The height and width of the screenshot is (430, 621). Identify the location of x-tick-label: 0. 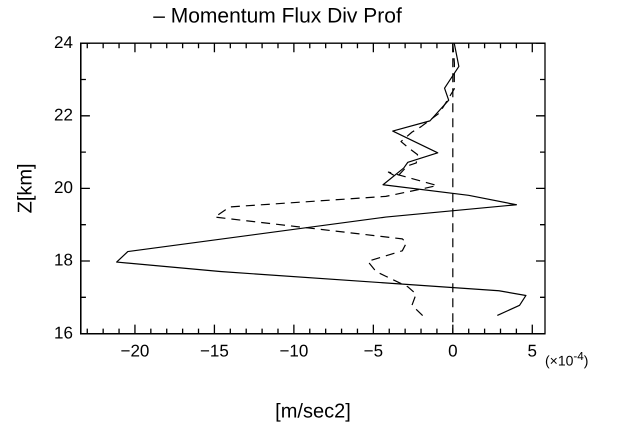
(453, 350).